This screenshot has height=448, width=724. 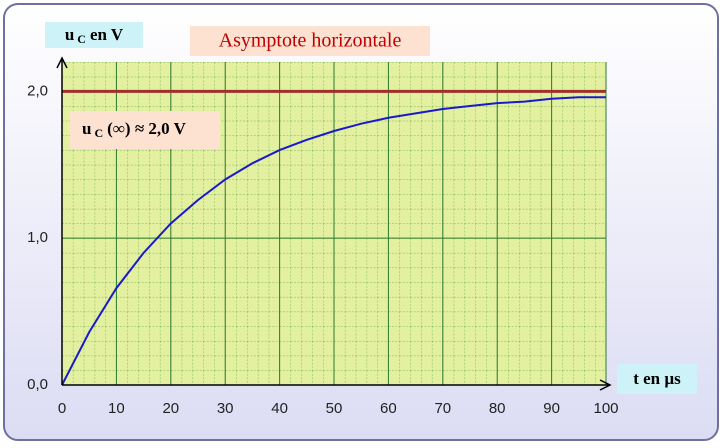 I want to click on x-label: t en µs, so click(x=657, y=378).